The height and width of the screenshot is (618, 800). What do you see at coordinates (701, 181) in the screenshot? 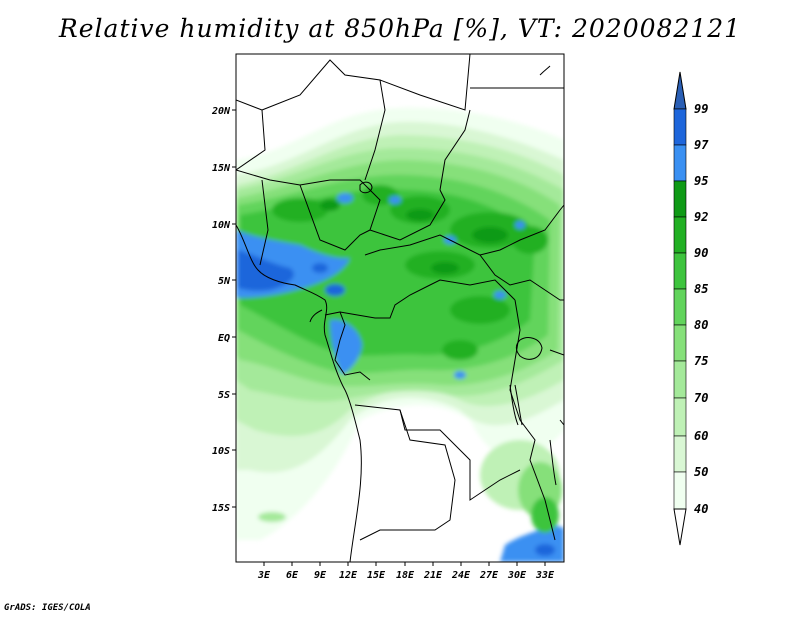
I see `colorbar-level-label: 95` at bounding box center [701, 181].